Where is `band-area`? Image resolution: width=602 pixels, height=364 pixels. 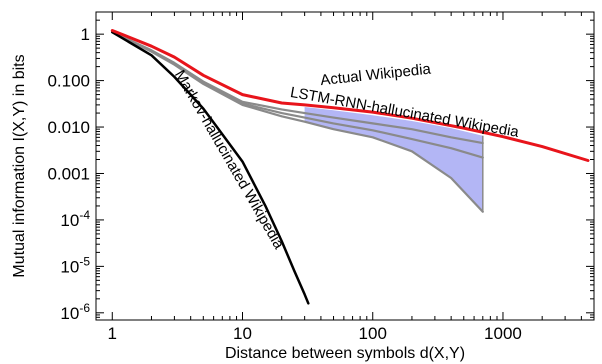 band-area is located at coordinates (393, 159).